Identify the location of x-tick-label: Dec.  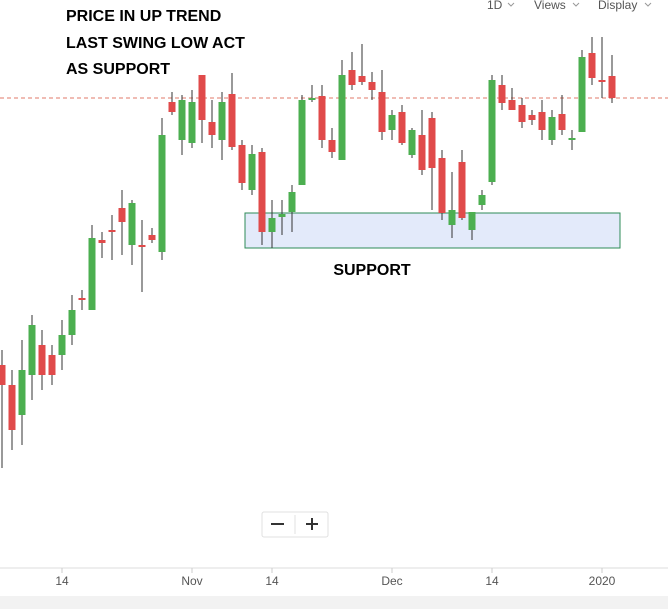
(391, 581).